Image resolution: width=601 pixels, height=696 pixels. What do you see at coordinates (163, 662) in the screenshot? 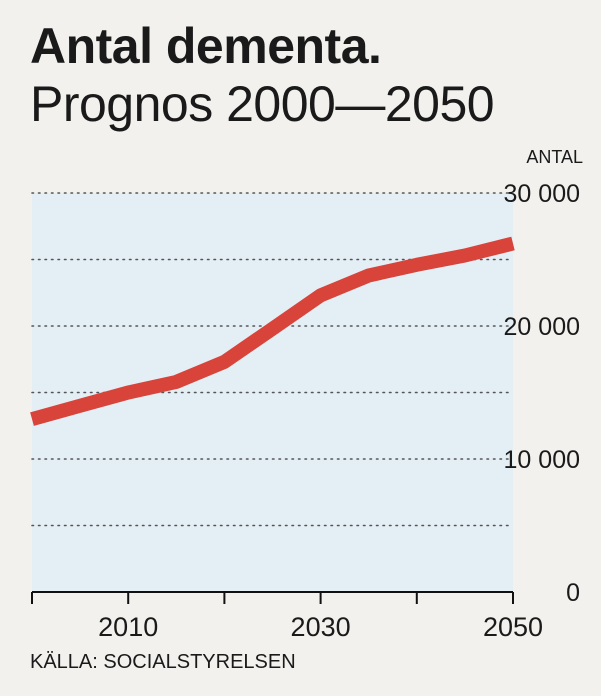
I see `source-note: KÄLLA: SOCIALSTYRELSEN` at bounding box center [163, 662].